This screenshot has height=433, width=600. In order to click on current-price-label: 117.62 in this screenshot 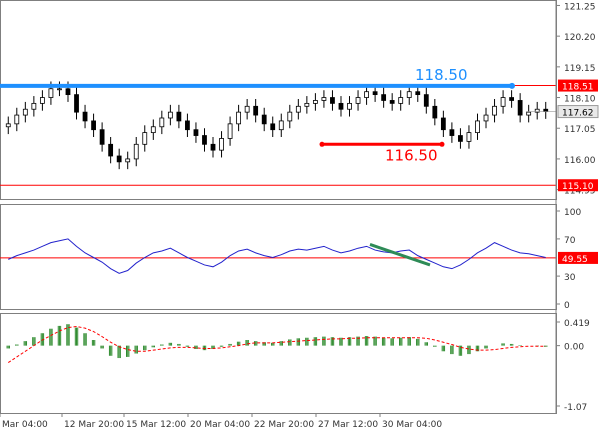, I will do `click(578, 114)`.